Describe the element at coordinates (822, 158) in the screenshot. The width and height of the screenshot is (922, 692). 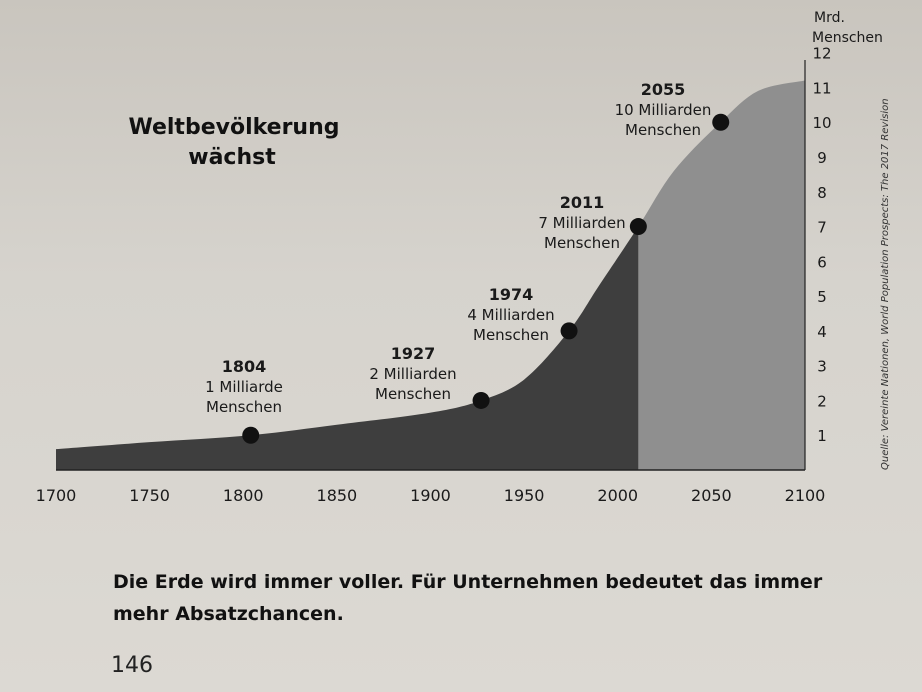
I see `y-tick-label: 9` at that location.